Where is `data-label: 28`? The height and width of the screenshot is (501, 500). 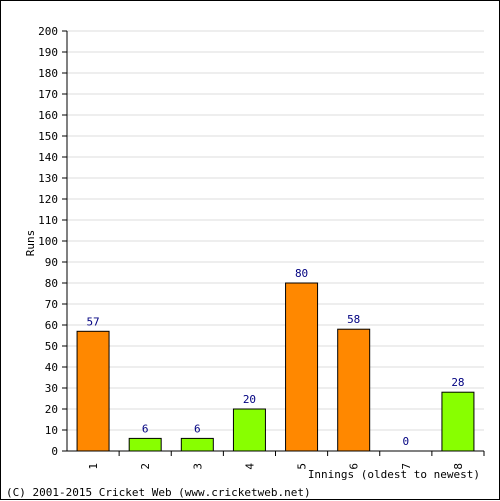
data-label: 28 is located at coordinates (457, 382).